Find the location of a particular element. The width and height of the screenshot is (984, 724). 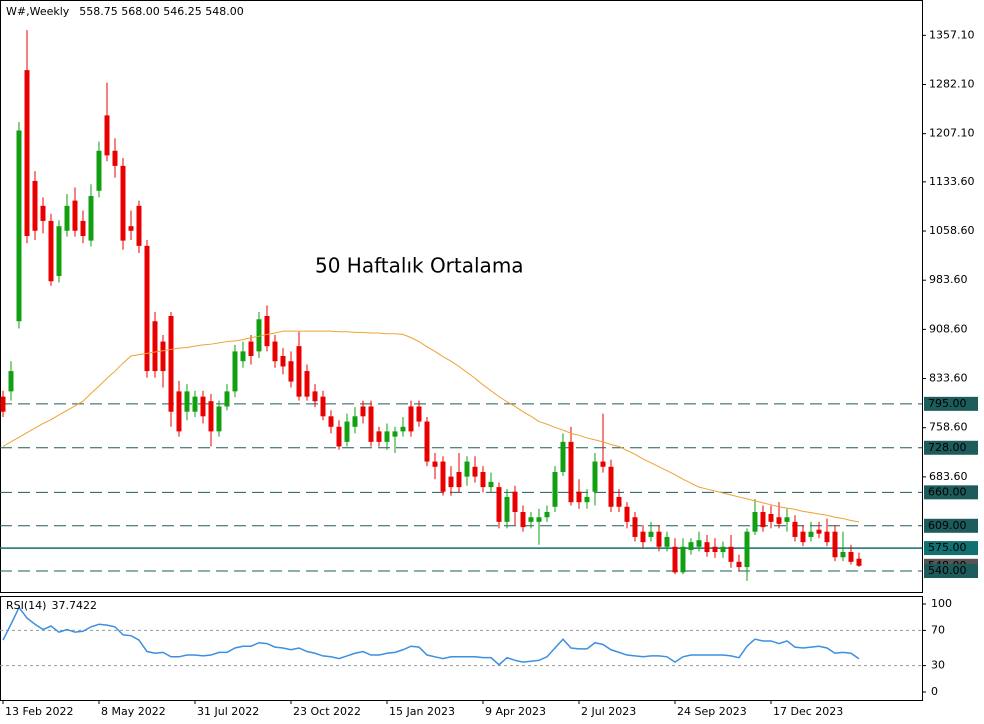

x-tick-label: 2 Jul 2023 is located at coordinates (608, 711).